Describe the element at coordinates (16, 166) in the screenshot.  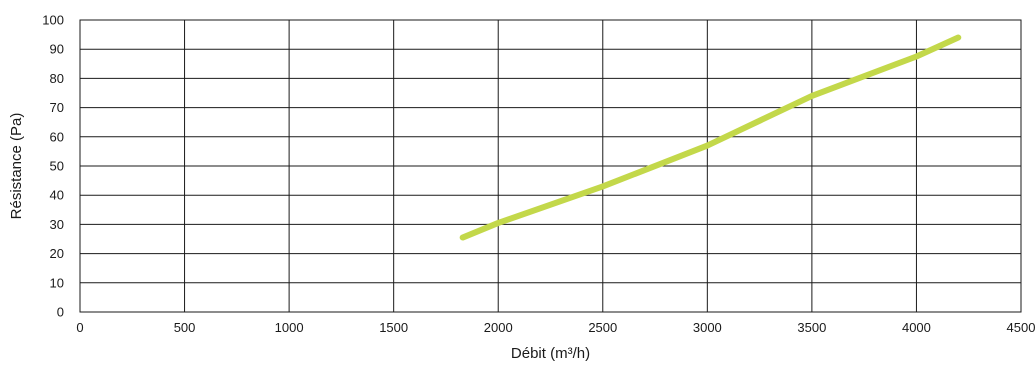
I see `y-axis-label: Résistance (Pa)` at that location.